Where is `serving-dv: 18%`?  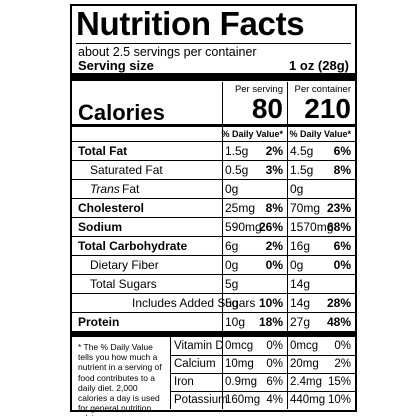 serving-dv: 18% is located at coordinates (270, 322).